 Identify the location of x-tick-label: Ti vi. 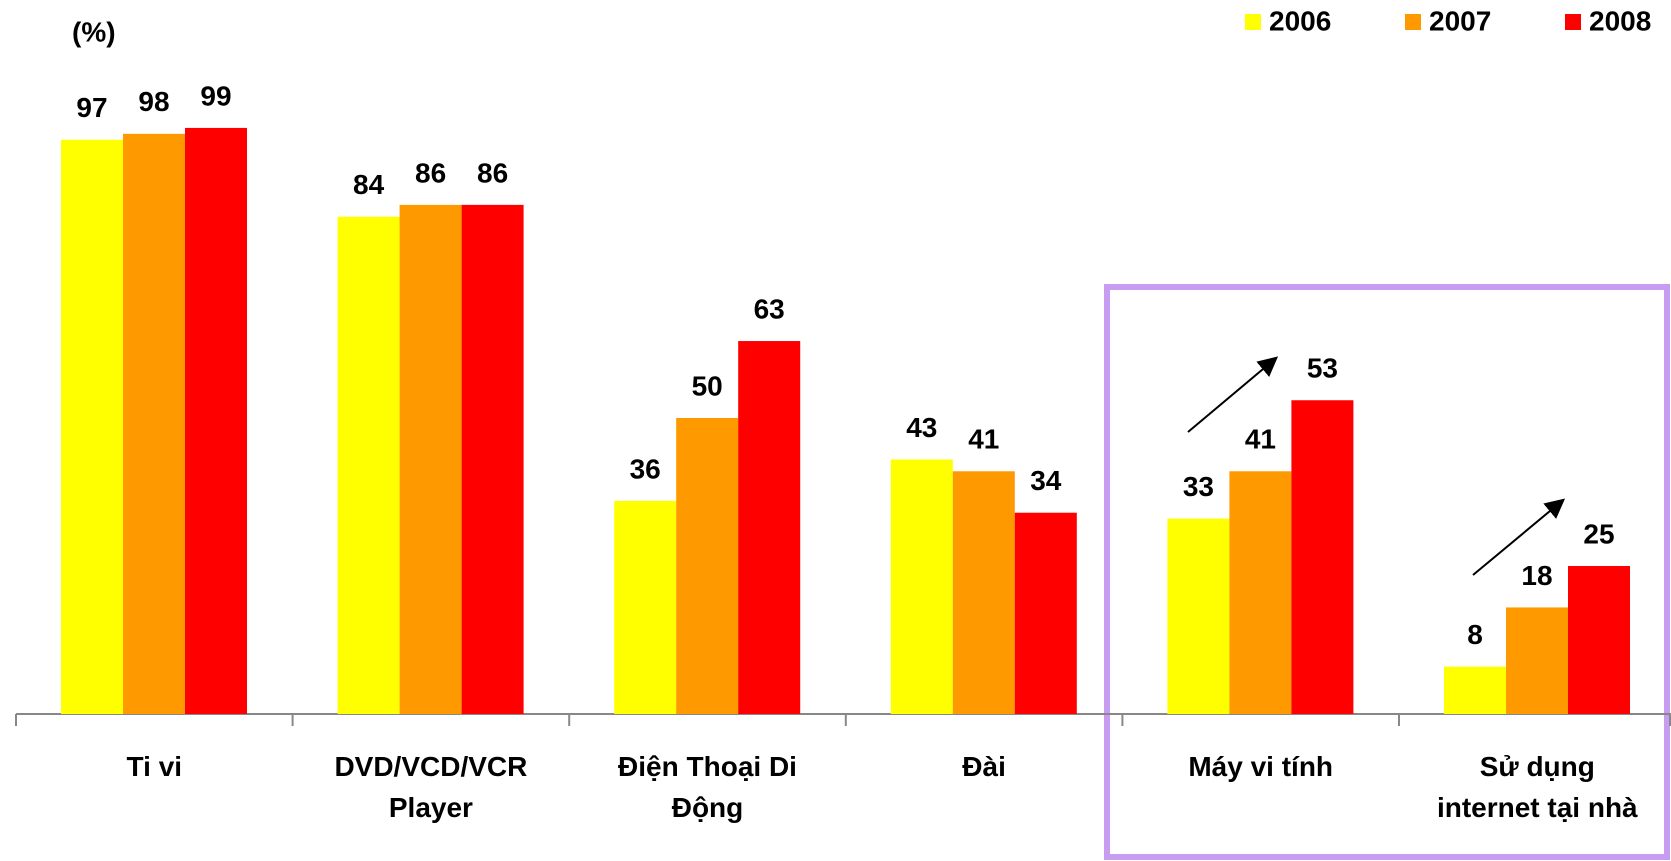
(155, 766).